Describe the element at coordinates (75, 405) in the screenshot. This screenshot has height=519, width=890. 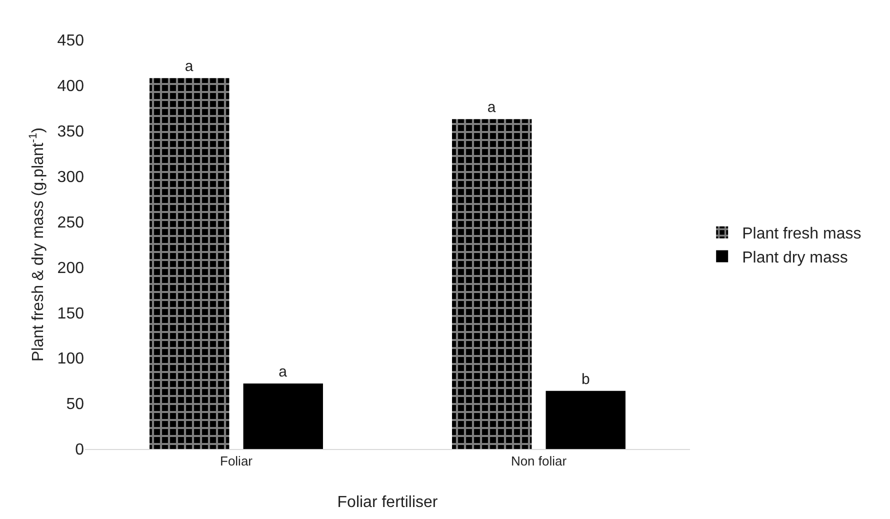
I see `y-tick-label: 50` at that location.